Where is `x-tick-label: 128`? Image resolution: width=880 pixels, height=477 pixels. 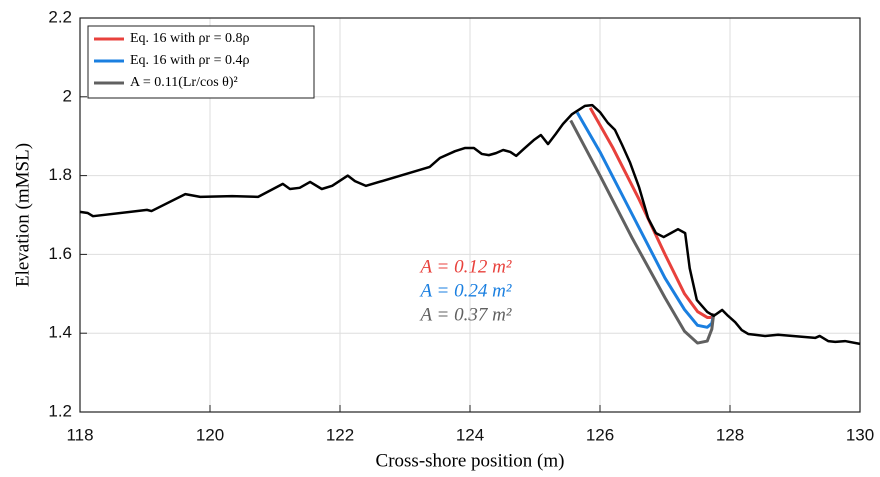 x-tick-label: 128 is located at coordinates (730, 434).